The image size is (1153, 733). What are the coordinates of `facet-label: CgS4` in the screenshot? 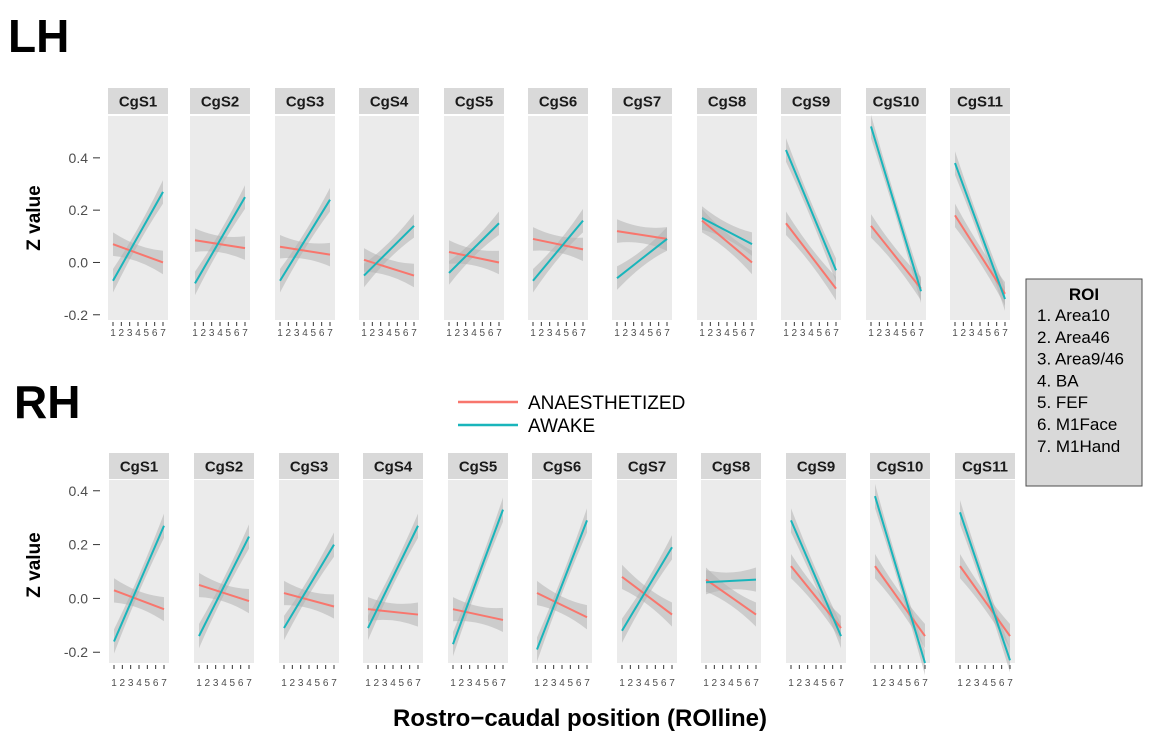 It's located at (393, 467).